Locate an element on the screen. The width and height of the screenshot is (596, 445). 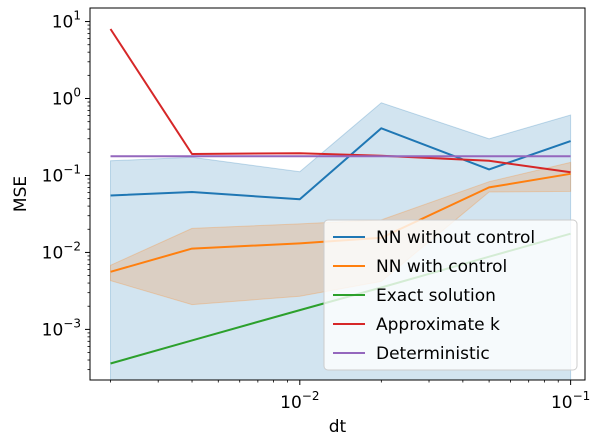
x-axis-label: dt is located at coordinates (338, 427).